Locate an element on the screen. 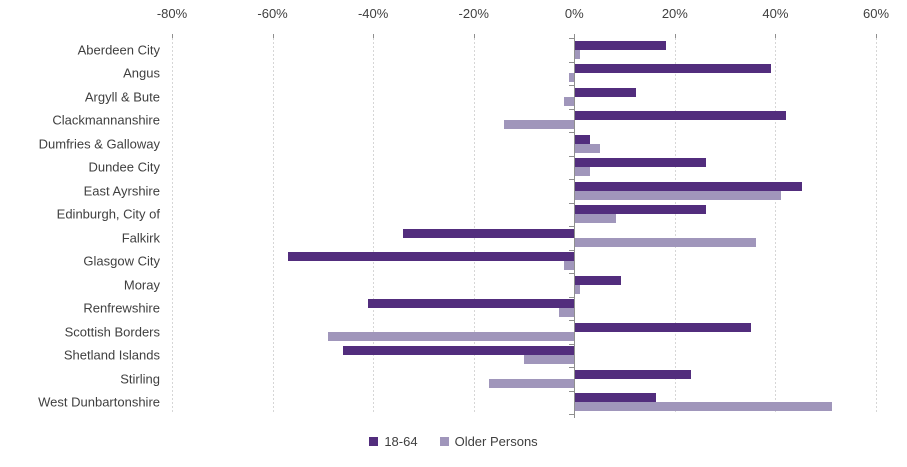 Image resolution: width=907 pixels, height=467 pixels. bar-18-64-angus is located at coordinates (673, 69).